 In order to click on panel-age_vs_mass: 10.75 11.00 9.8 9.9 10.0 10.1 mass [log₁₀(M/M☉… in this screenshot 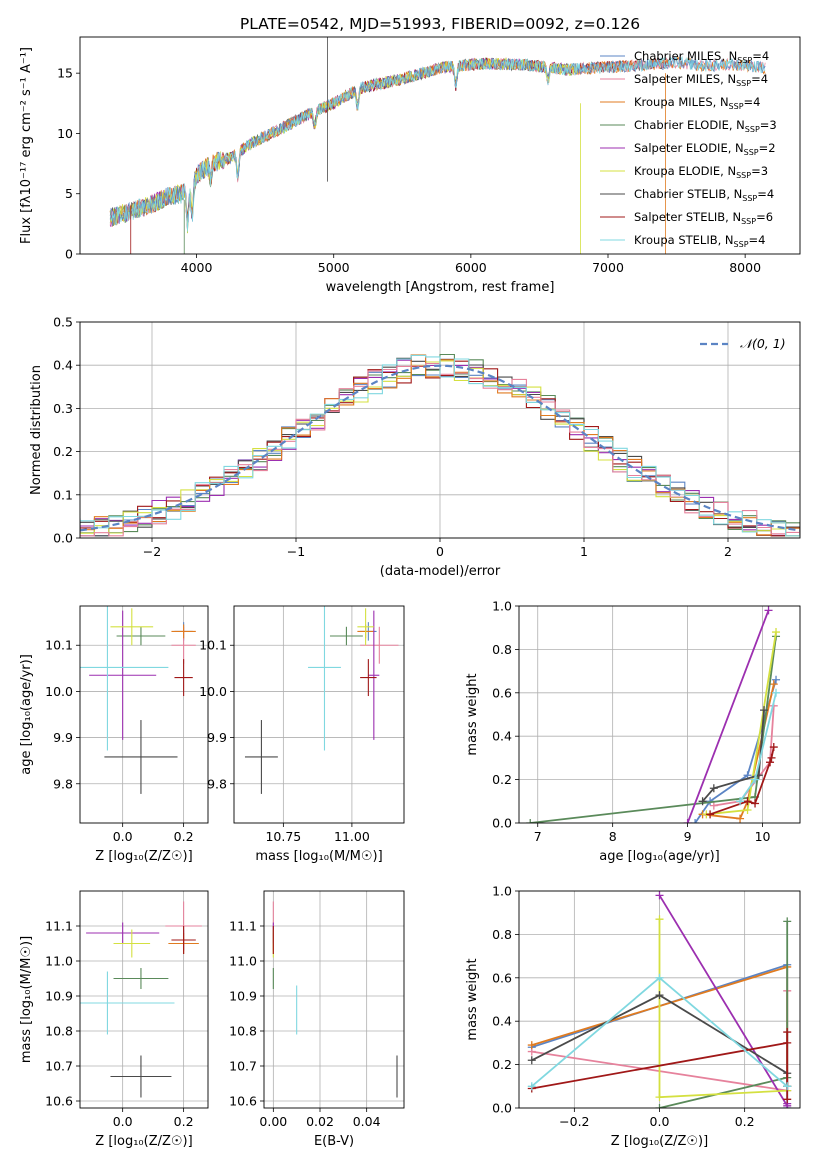, I will do `click(302, 734)`.